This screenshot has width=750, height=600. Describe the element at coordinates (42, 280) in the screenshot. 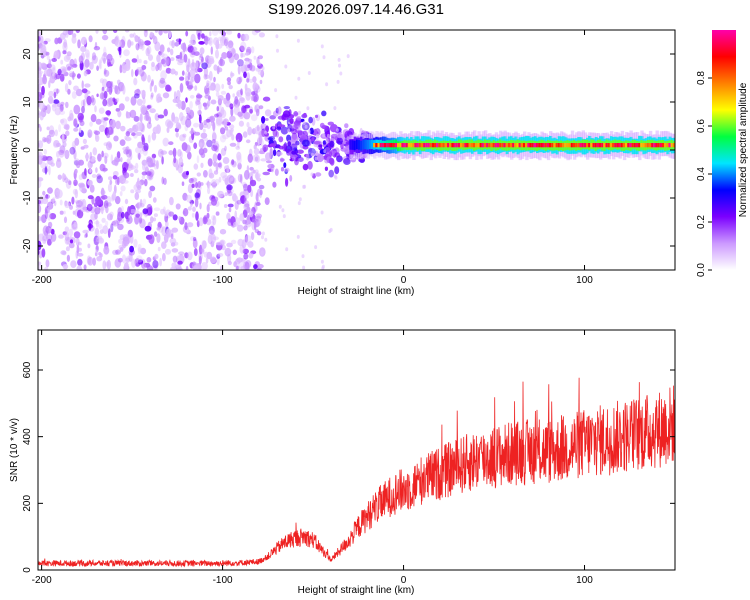

I see `spectrogram-x-tick-label: -200` at that location.